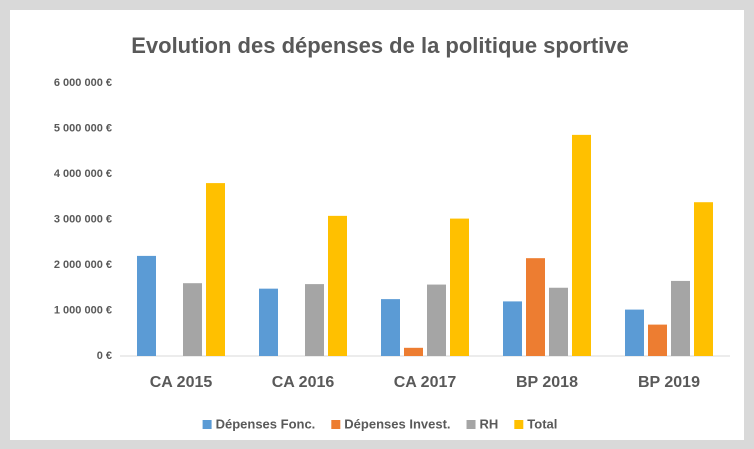 The width and height of the screenshot is (754, 449). Describe the element at coordinates (83, 219) in the screenshot. I see `y-tick-label: 3 000 000 €` at that location.